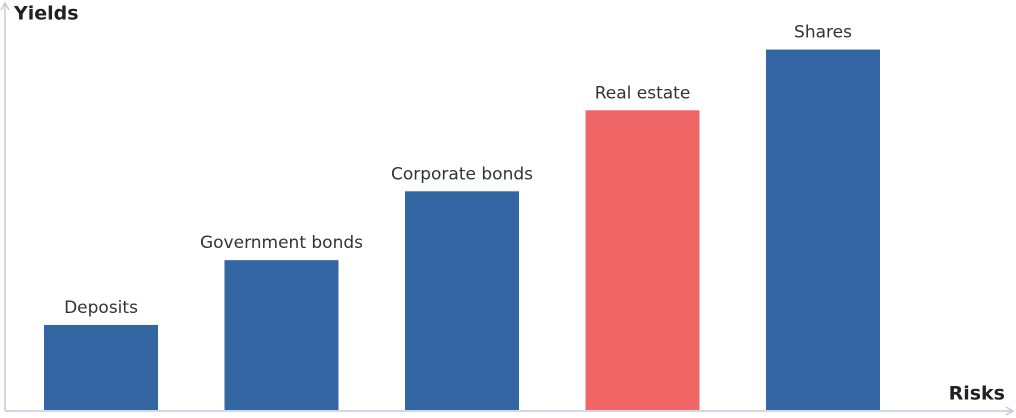 The height and width of the screenshot is (418, 1016). Describe the element at coordinates (46, 14) in the screenshot. I see `y-axis-label: Yields` at that location.